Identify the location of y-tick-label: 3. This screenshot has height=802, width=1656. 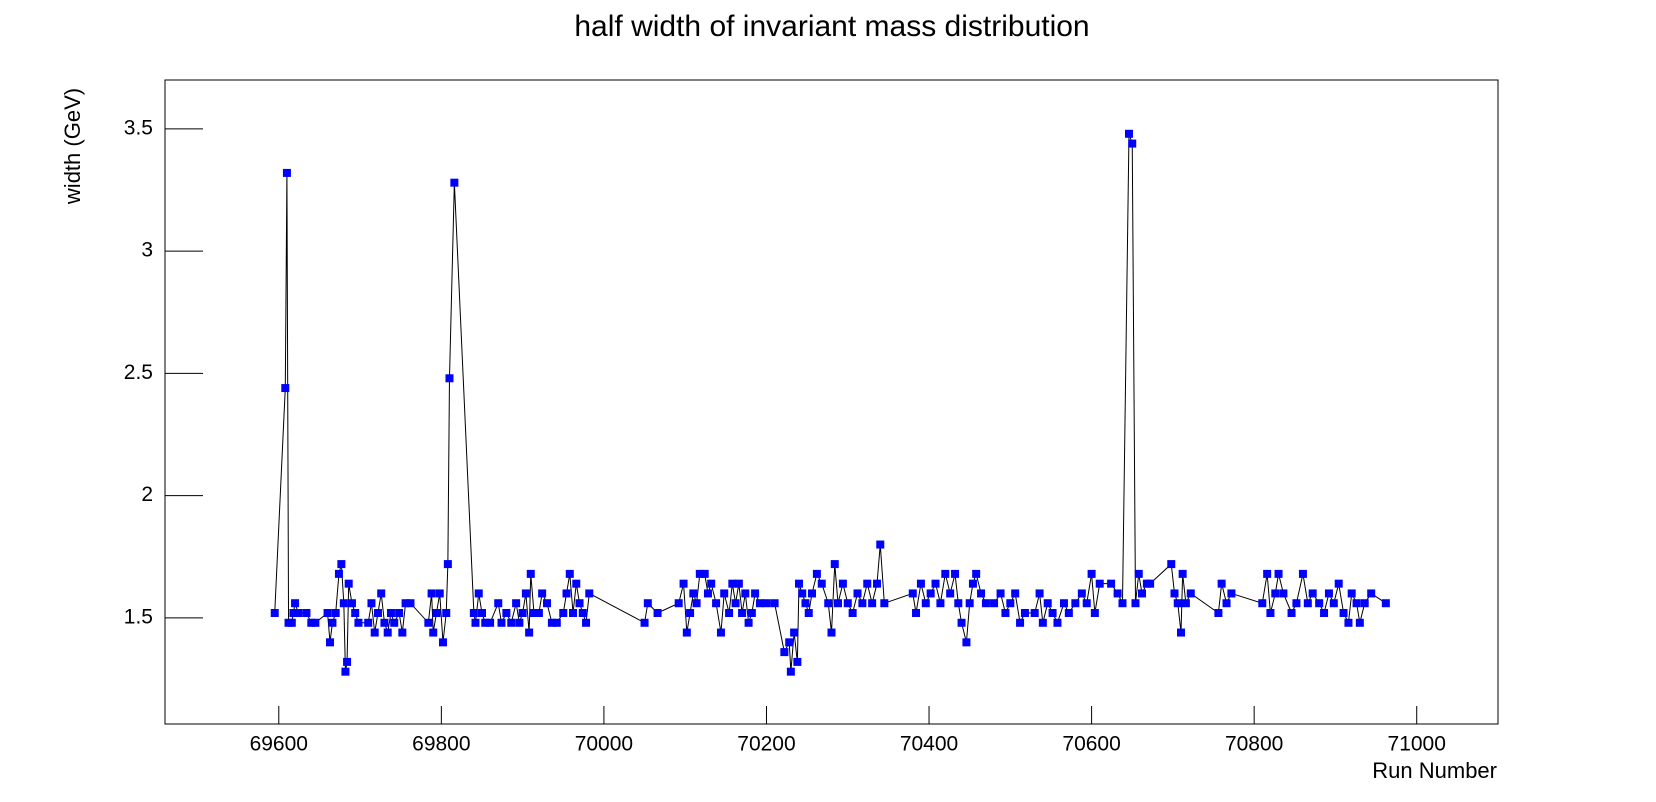
(147, 250).